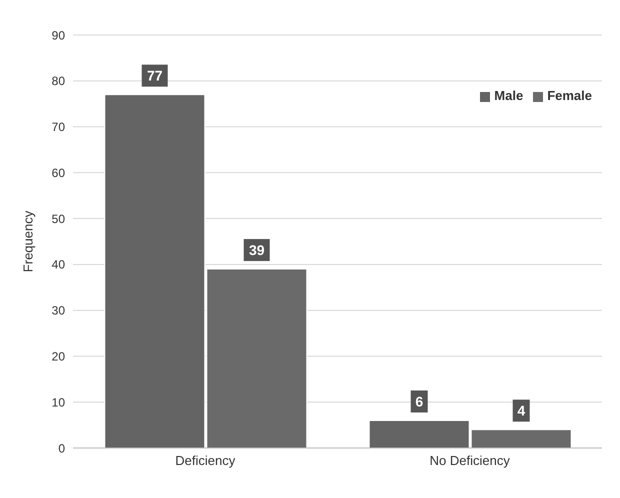  Describe the element at coordinates (470, 460) in the screenshot. I see `x-tick-label: No Deficiency` at that location.